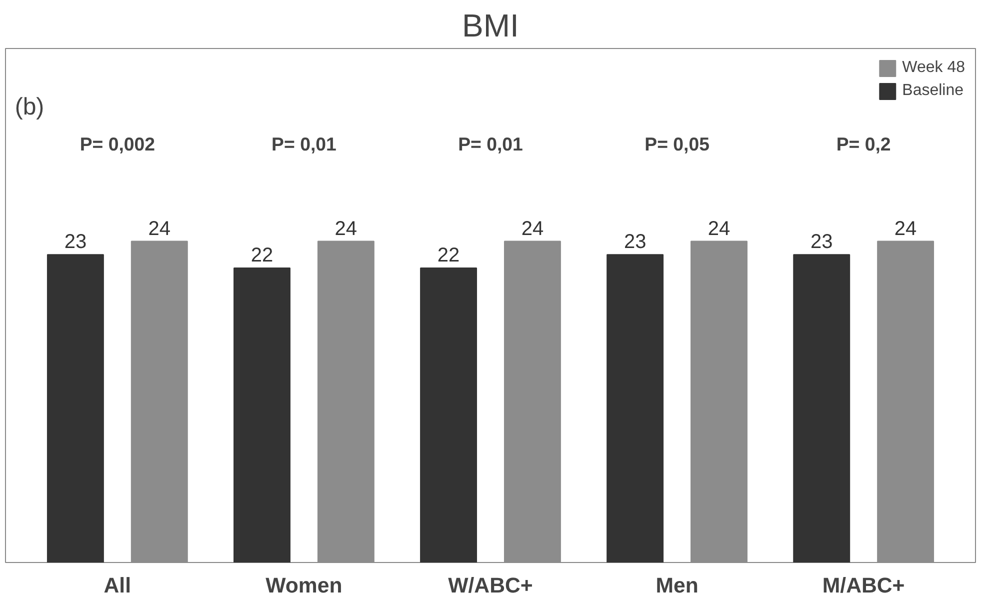 Image resolution: width=995 pixels, height=610 pixels. What do you see at coordinates (677, 586) in the screenshot?
I see `x-tick-label: Men` at bounding box center [677, 586].